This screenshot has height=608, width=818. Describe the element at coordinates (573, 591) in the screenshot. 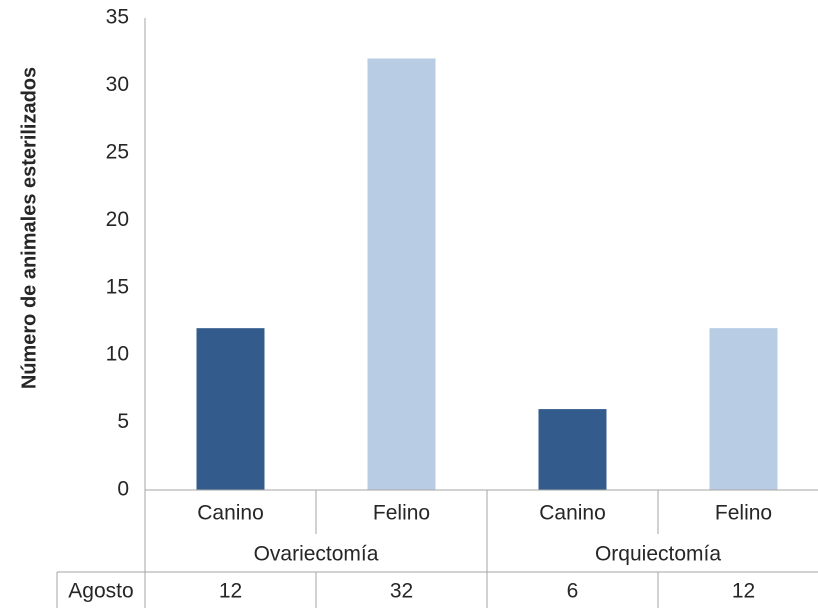

I see `data-label: 6` at that location.